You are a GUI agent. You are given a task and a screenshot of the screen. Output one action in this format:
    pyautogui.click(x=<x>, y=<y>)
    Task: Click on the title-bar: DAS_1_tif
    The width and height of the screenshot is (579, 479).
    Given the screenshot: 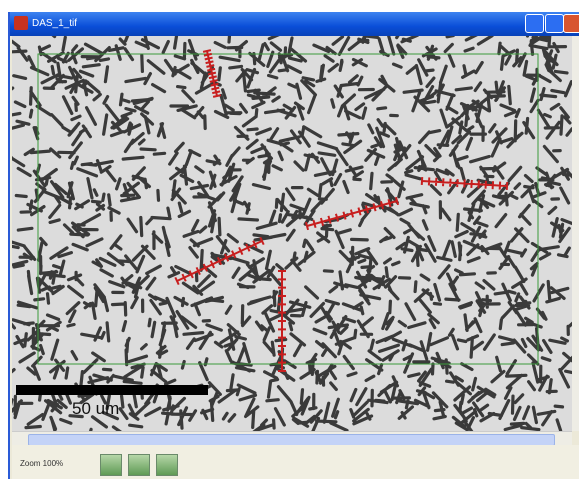 What is the action you would take?
    pyautogui.click(x=294, y=24)
    